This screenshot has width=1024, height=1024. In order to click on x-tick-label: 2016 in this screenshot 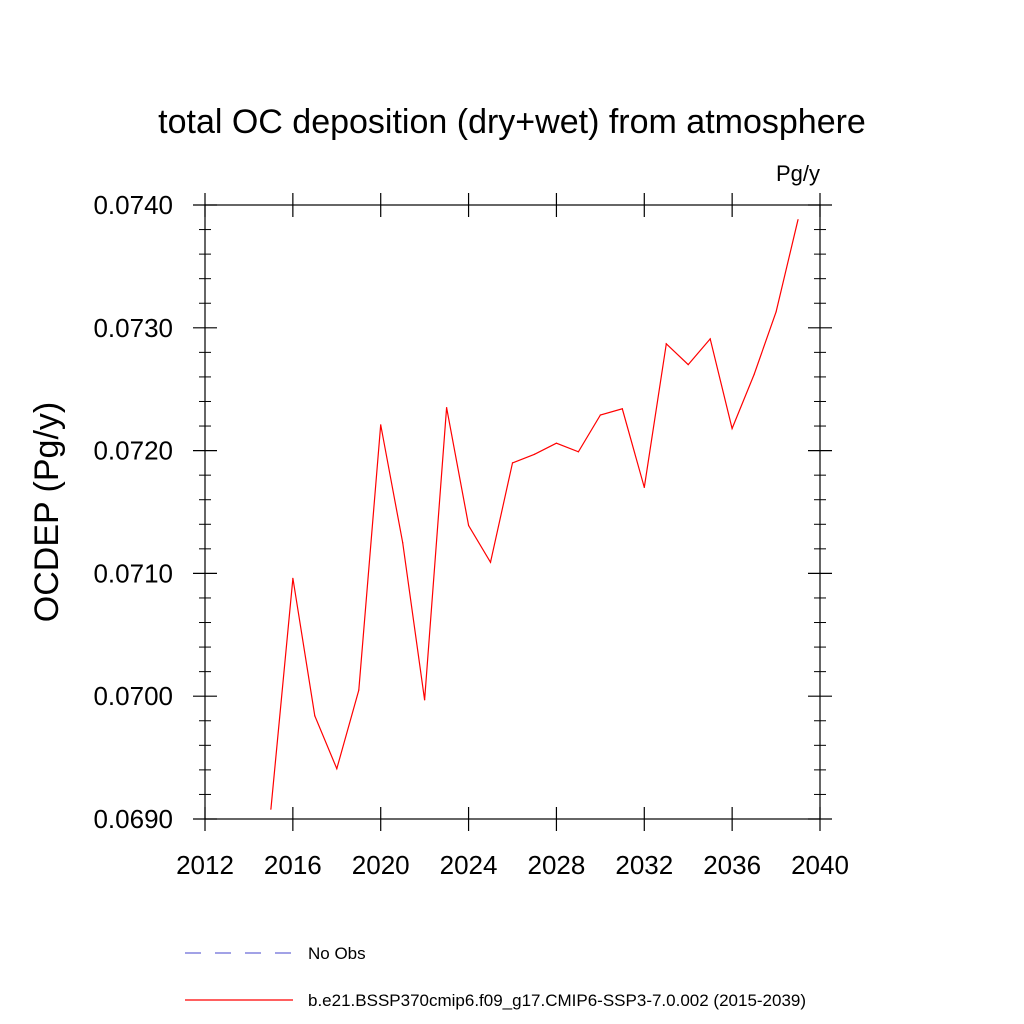, I will do `click(293, 865)`.